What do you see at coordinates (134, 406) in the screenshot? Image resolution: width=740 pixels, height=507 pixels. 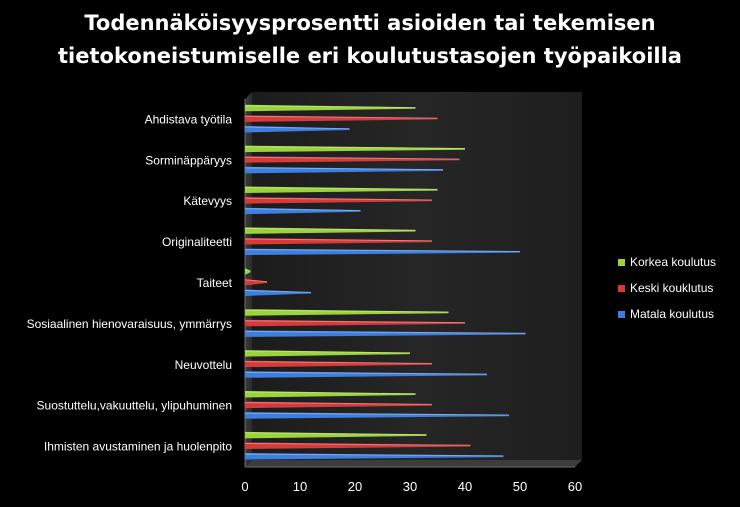 I see `category-label: Suostuttelu,vakuuttelu, ylipuhuminen` at bounding box center [134, 406].